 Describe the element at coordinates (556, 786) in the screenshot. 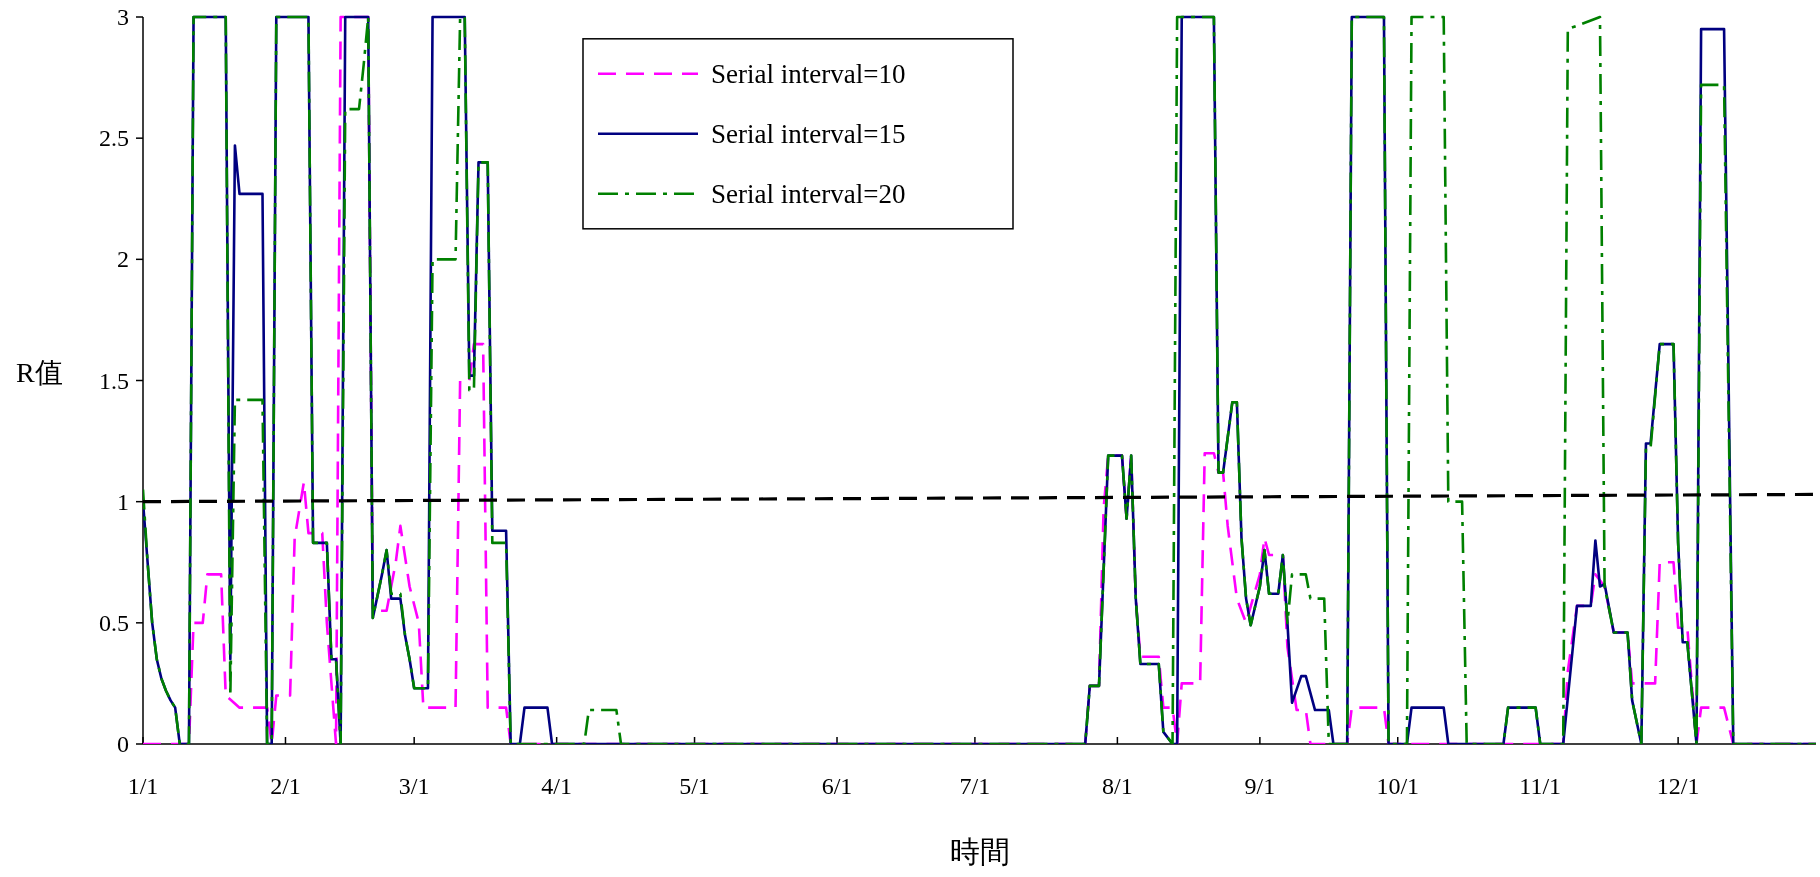

I see `x-tick-label: 4/1` at that location.